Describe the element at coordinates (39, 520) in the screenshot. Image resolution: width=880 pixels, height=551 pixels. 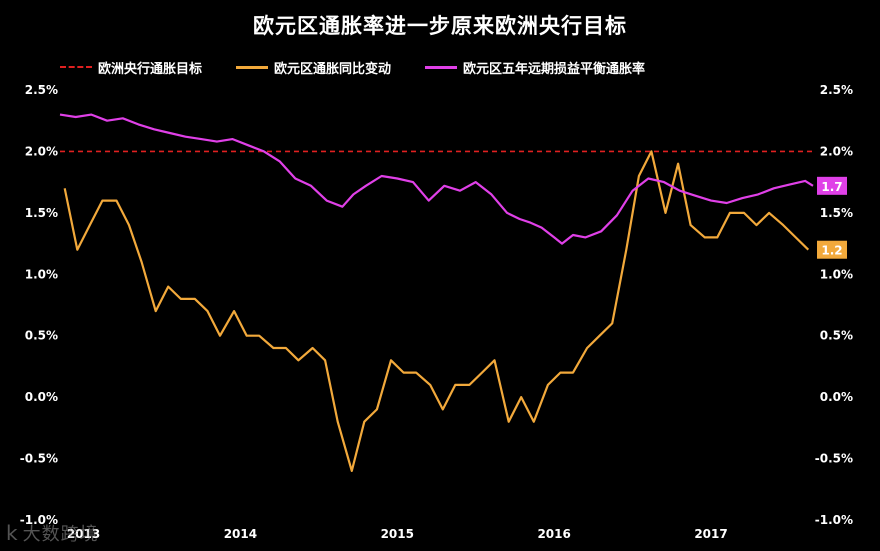
I see `y-tick-label-left: -1.0%` at that location.